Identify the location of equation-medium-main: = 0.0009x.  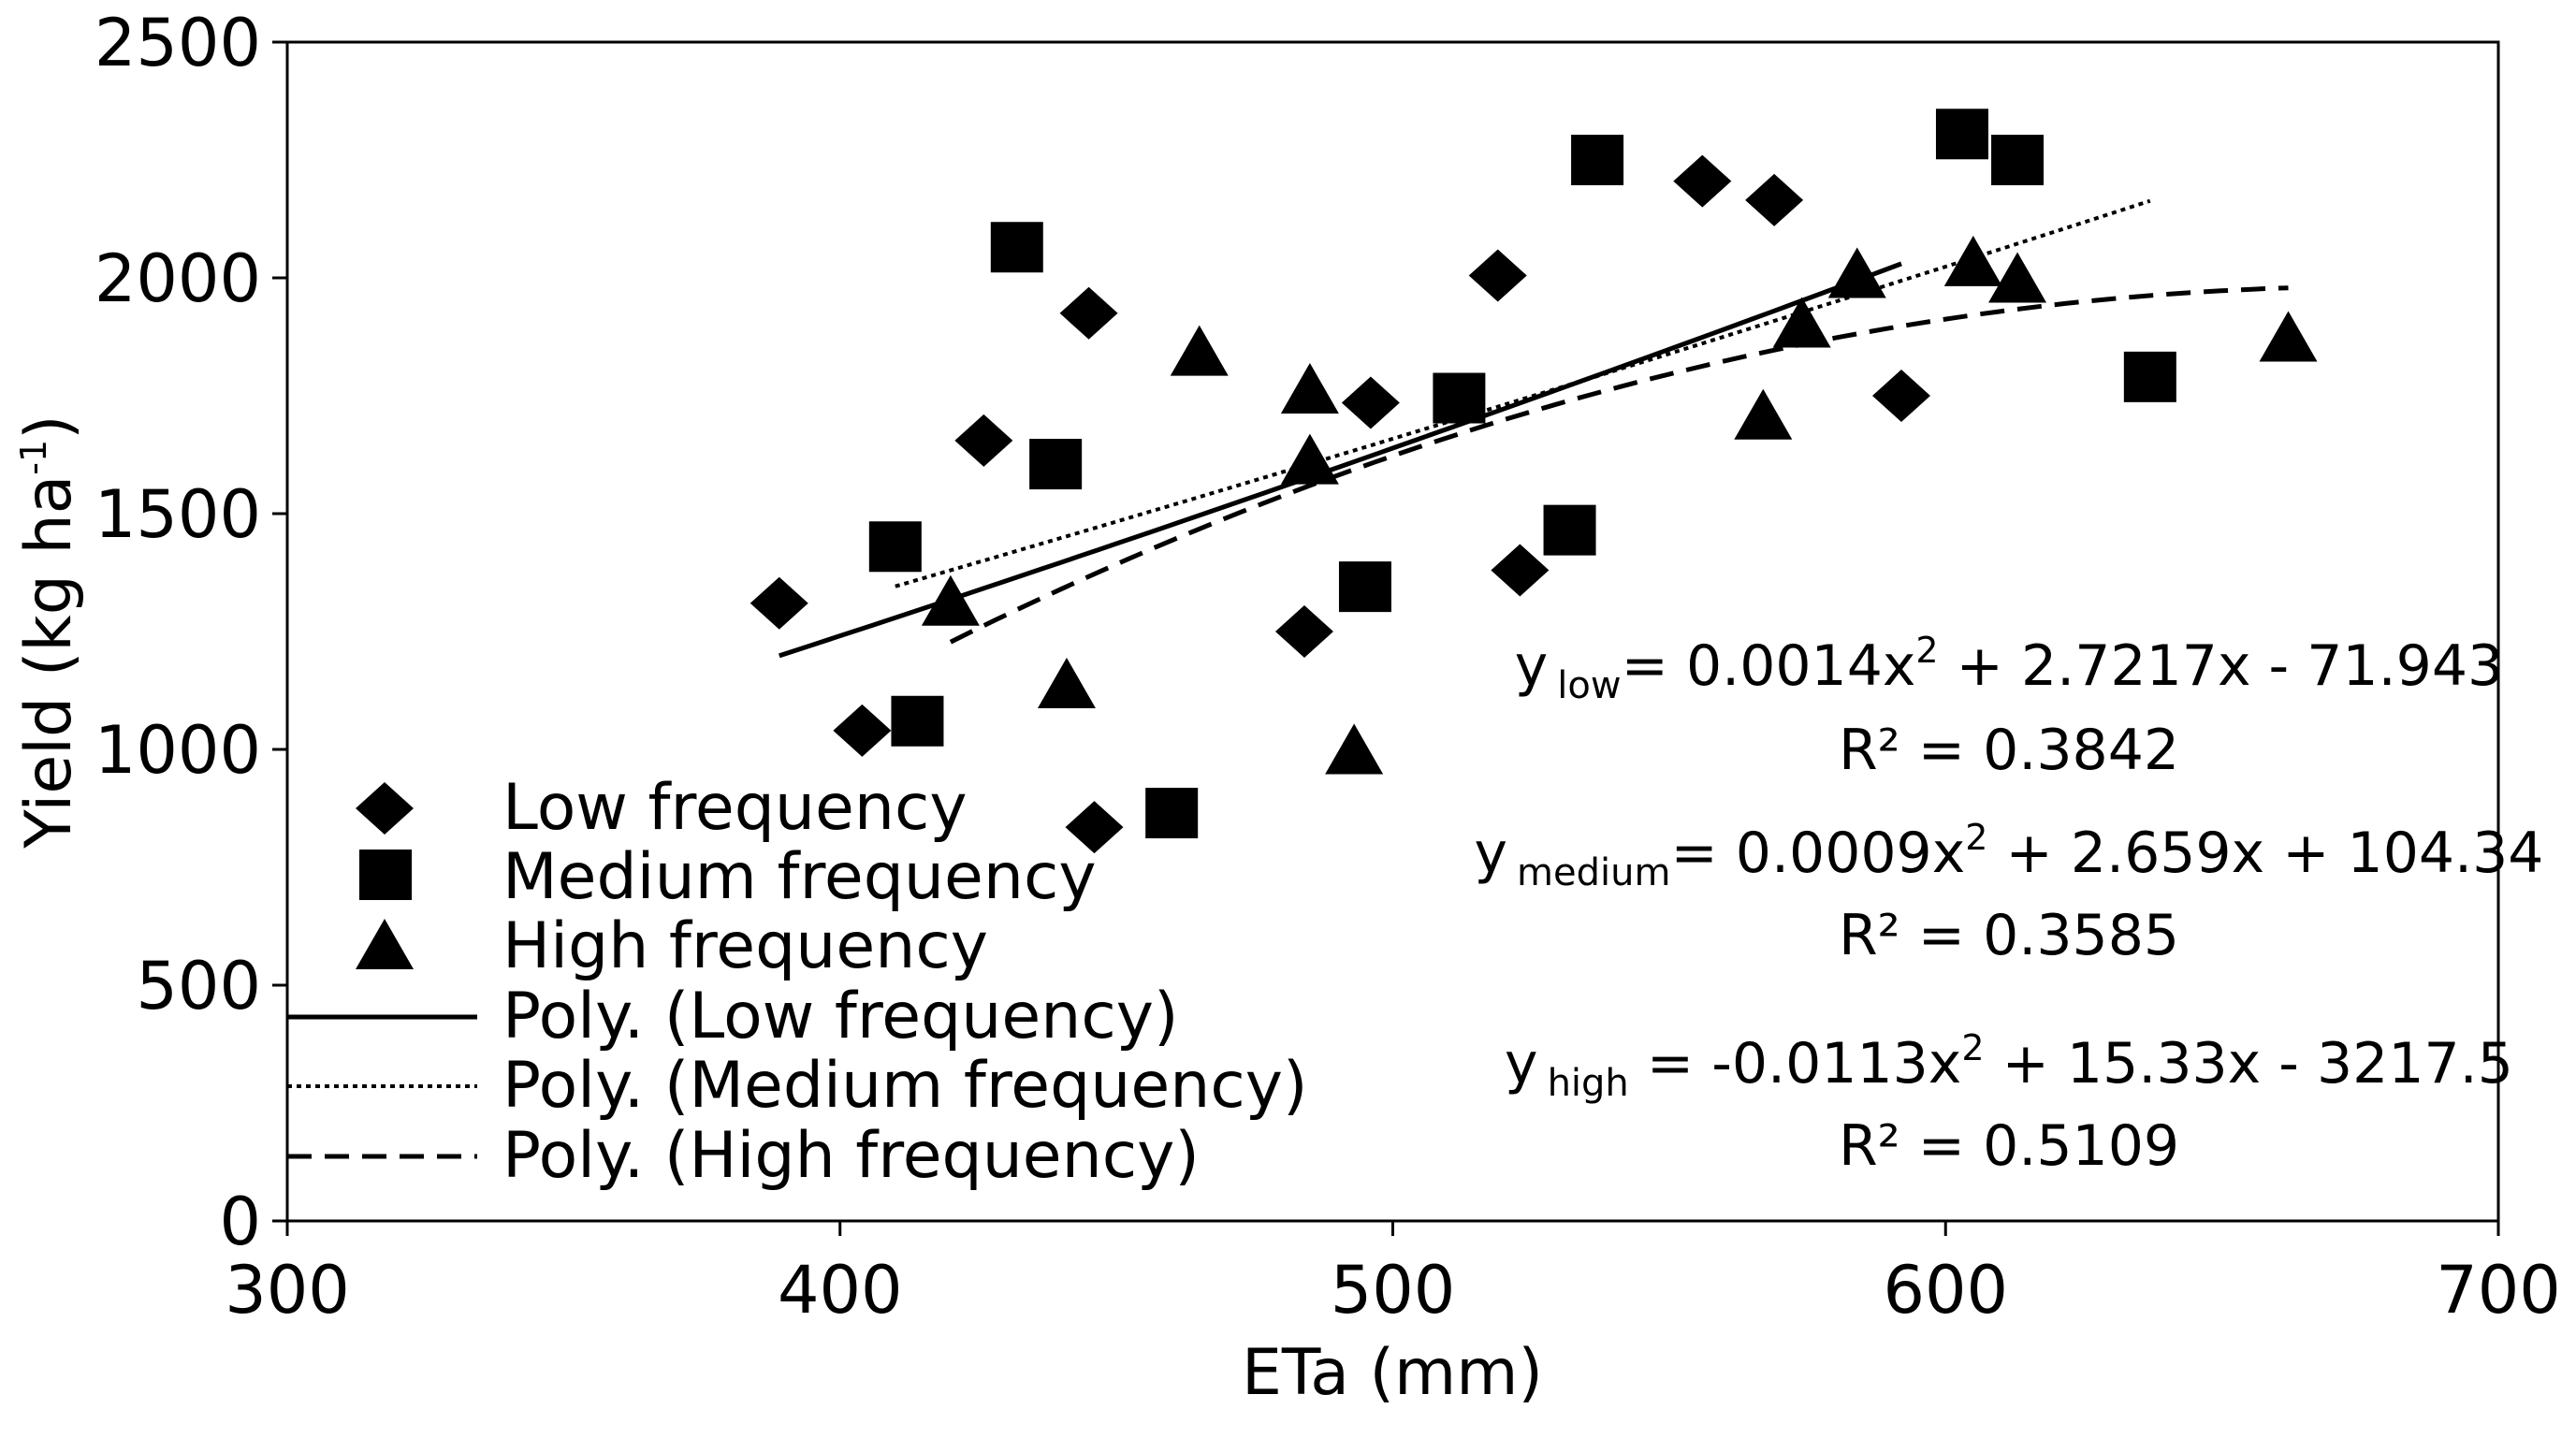
(1817, 853).